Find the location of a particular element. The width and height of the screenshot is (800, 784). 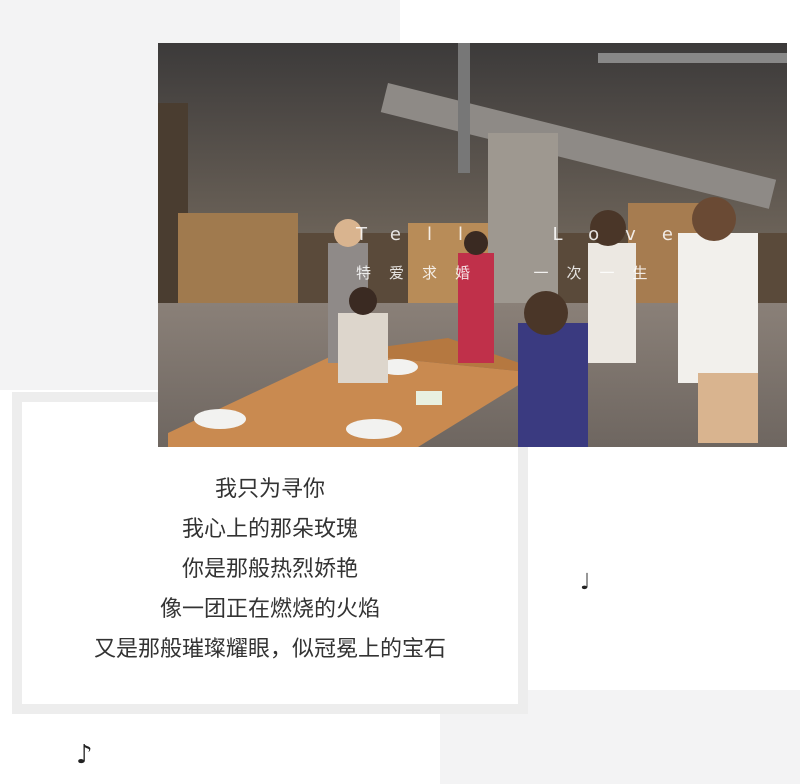

music-note-icon: ♩ is located at coordinates (585, 582).